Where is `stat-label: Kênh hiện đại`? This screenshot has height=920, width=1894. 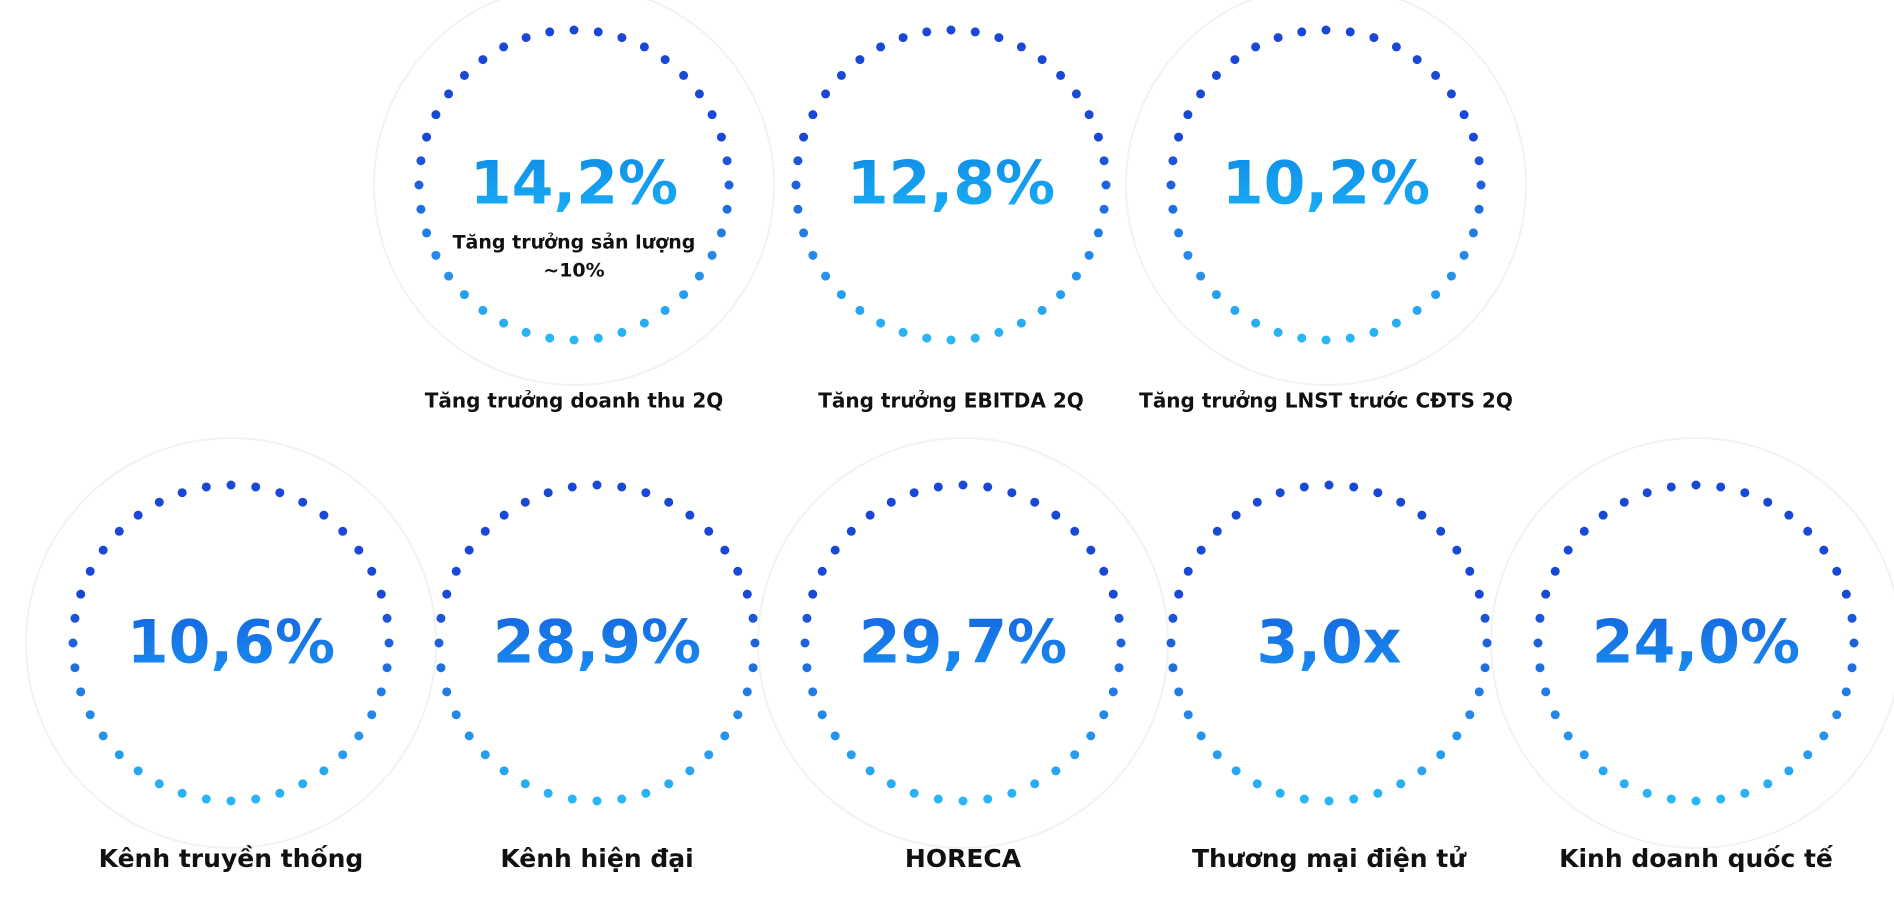
stat-label: Kênh hiện đại is located at coordinates (596, 858).